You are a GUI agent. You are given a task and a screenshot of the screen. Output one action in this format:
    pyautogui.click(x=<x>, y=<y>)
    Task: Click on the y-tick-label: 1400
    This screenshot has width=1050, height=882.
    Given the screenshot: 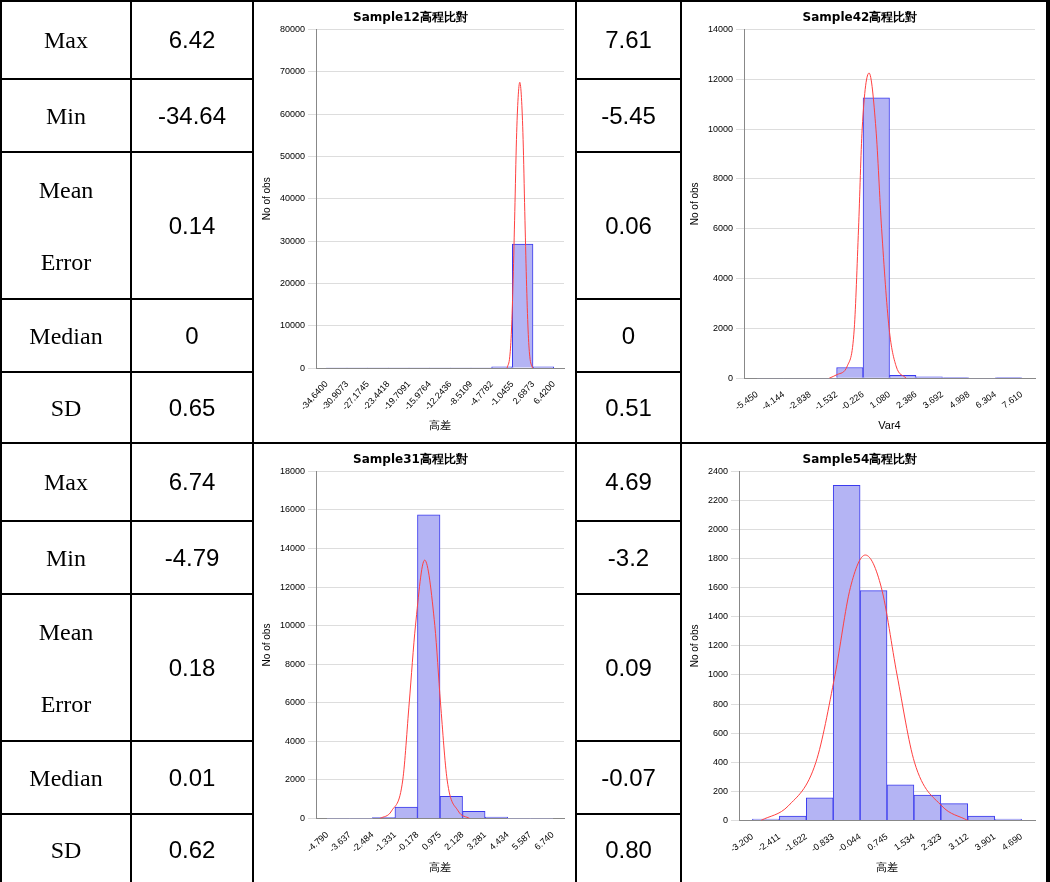 What is the action you would take?
    pyautogui.click(x=718, y=616)
    